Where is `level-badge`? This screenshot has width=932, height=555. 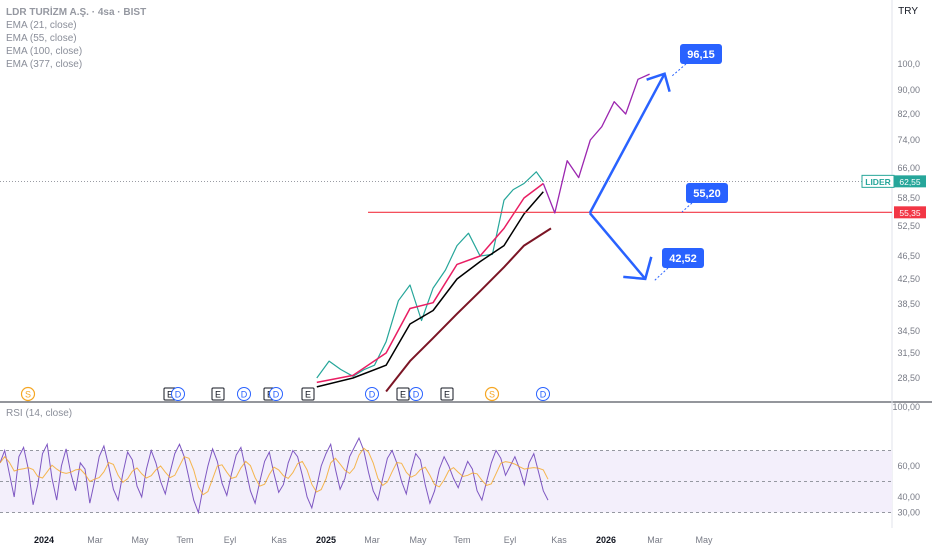 level-badge is located at coordinates (910, 212).